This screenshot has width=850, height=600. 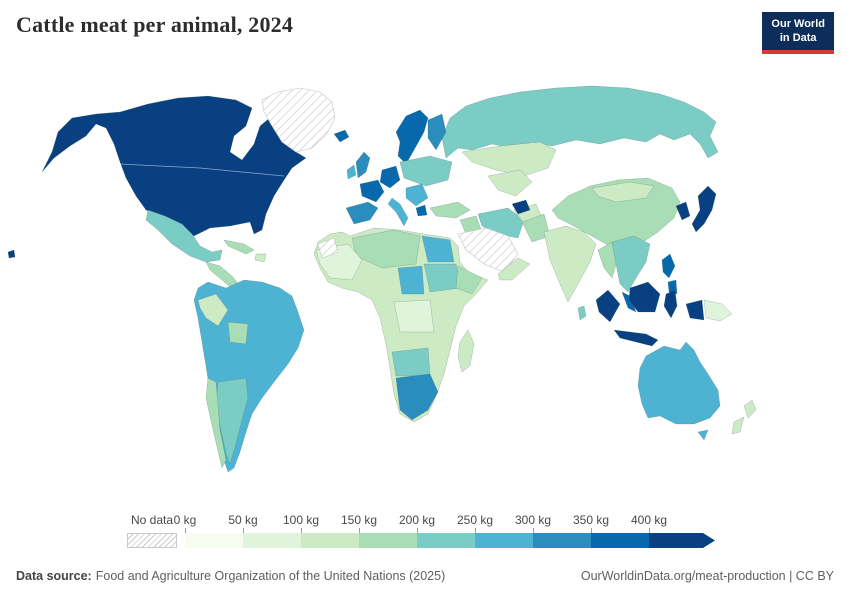 I want to click on legend-tick-label: 200 kg, so click(x=417, y=520).